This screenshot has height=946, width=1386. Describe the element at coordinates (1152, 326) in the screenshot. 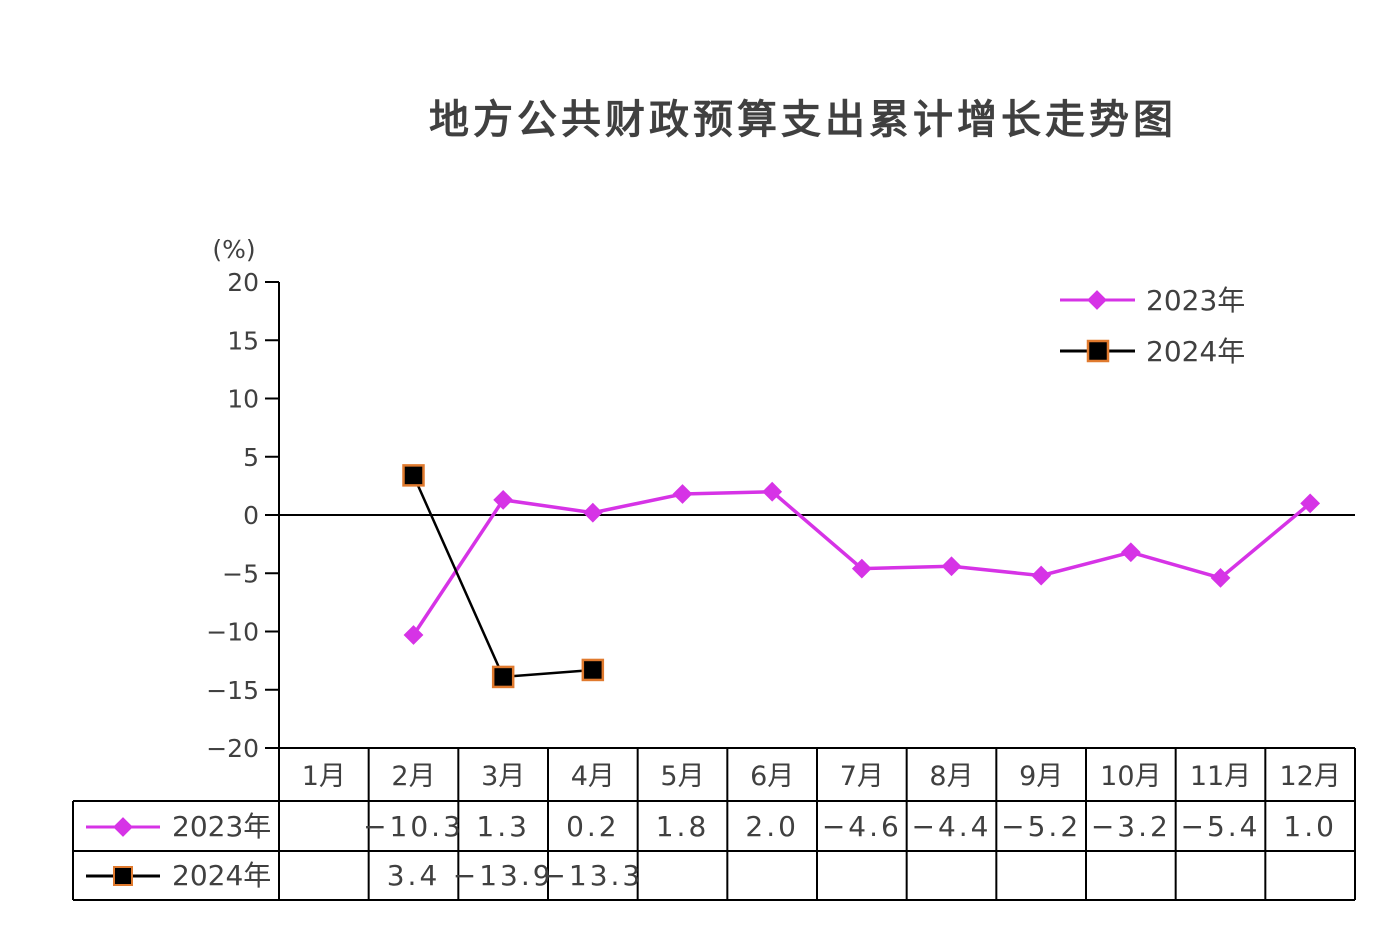

I see `legend: 2023年 2024年` at that location.